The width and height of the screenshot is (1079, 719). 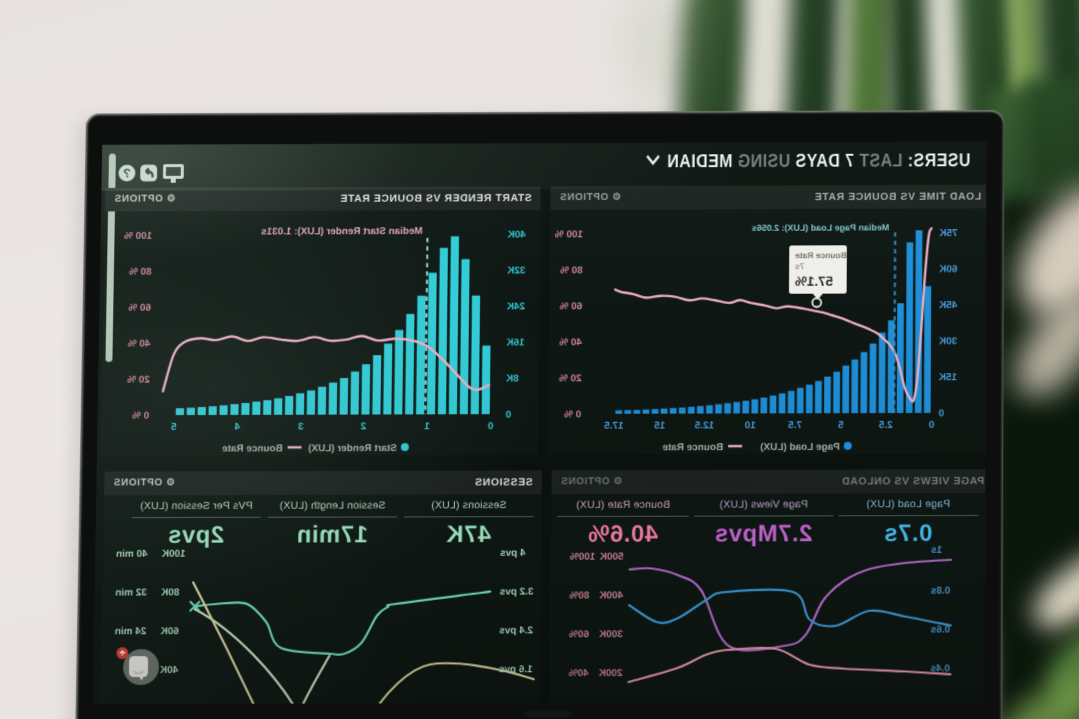 I want to click on svg-text: 24 min, so click(x=131, y=631).